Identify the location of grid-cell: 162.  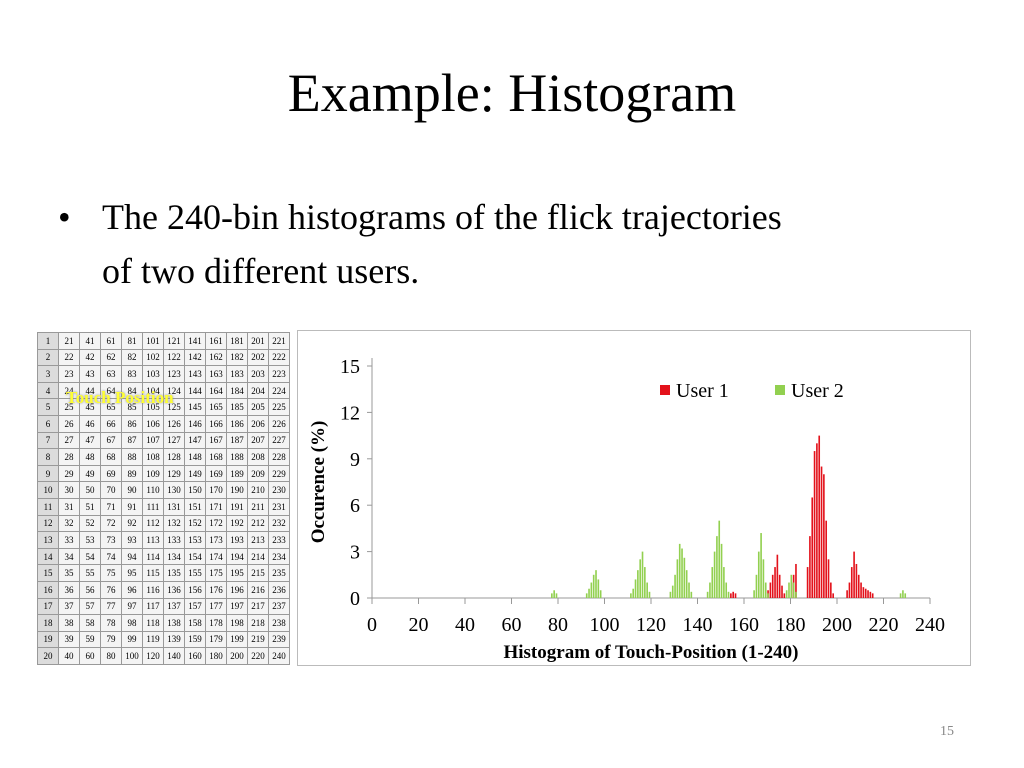
(216, 357).